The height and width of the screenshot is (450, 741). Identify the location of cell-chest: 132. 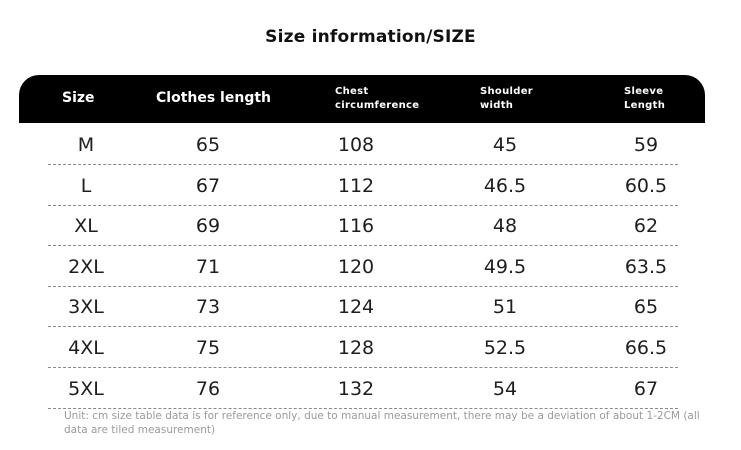
(356, 388).